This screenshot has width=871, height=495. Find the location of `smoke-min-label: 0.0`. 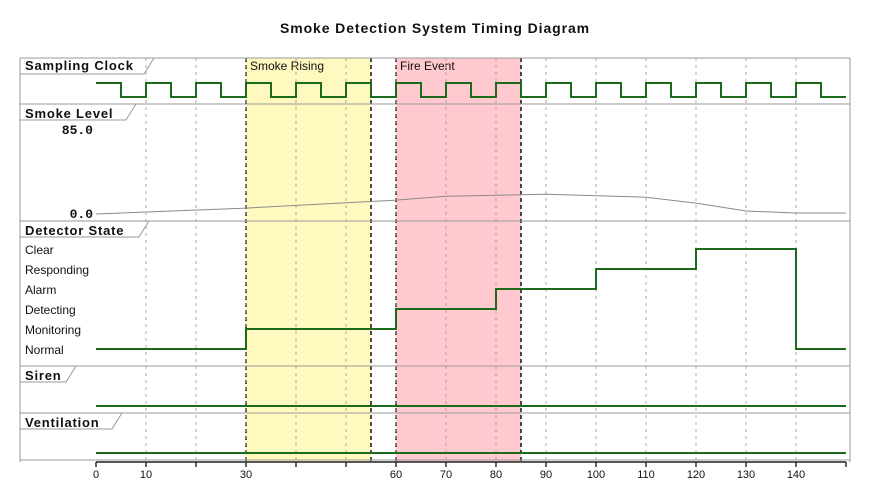

smoke-min-label: 0.0 is located at coordinates (82, 214).